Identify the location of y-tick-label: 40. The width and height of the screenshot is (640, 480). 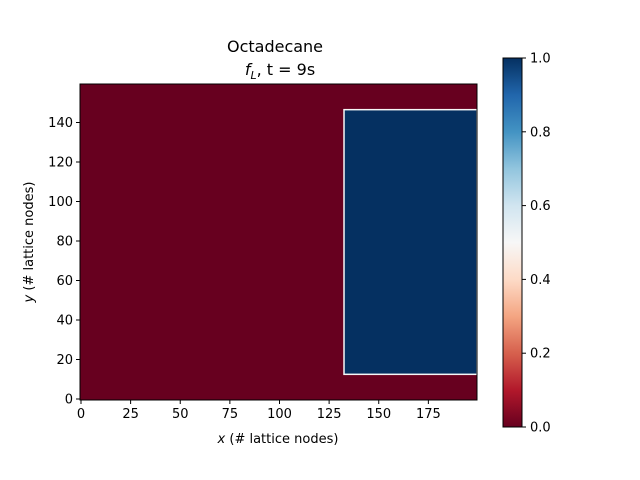
(64, 321).